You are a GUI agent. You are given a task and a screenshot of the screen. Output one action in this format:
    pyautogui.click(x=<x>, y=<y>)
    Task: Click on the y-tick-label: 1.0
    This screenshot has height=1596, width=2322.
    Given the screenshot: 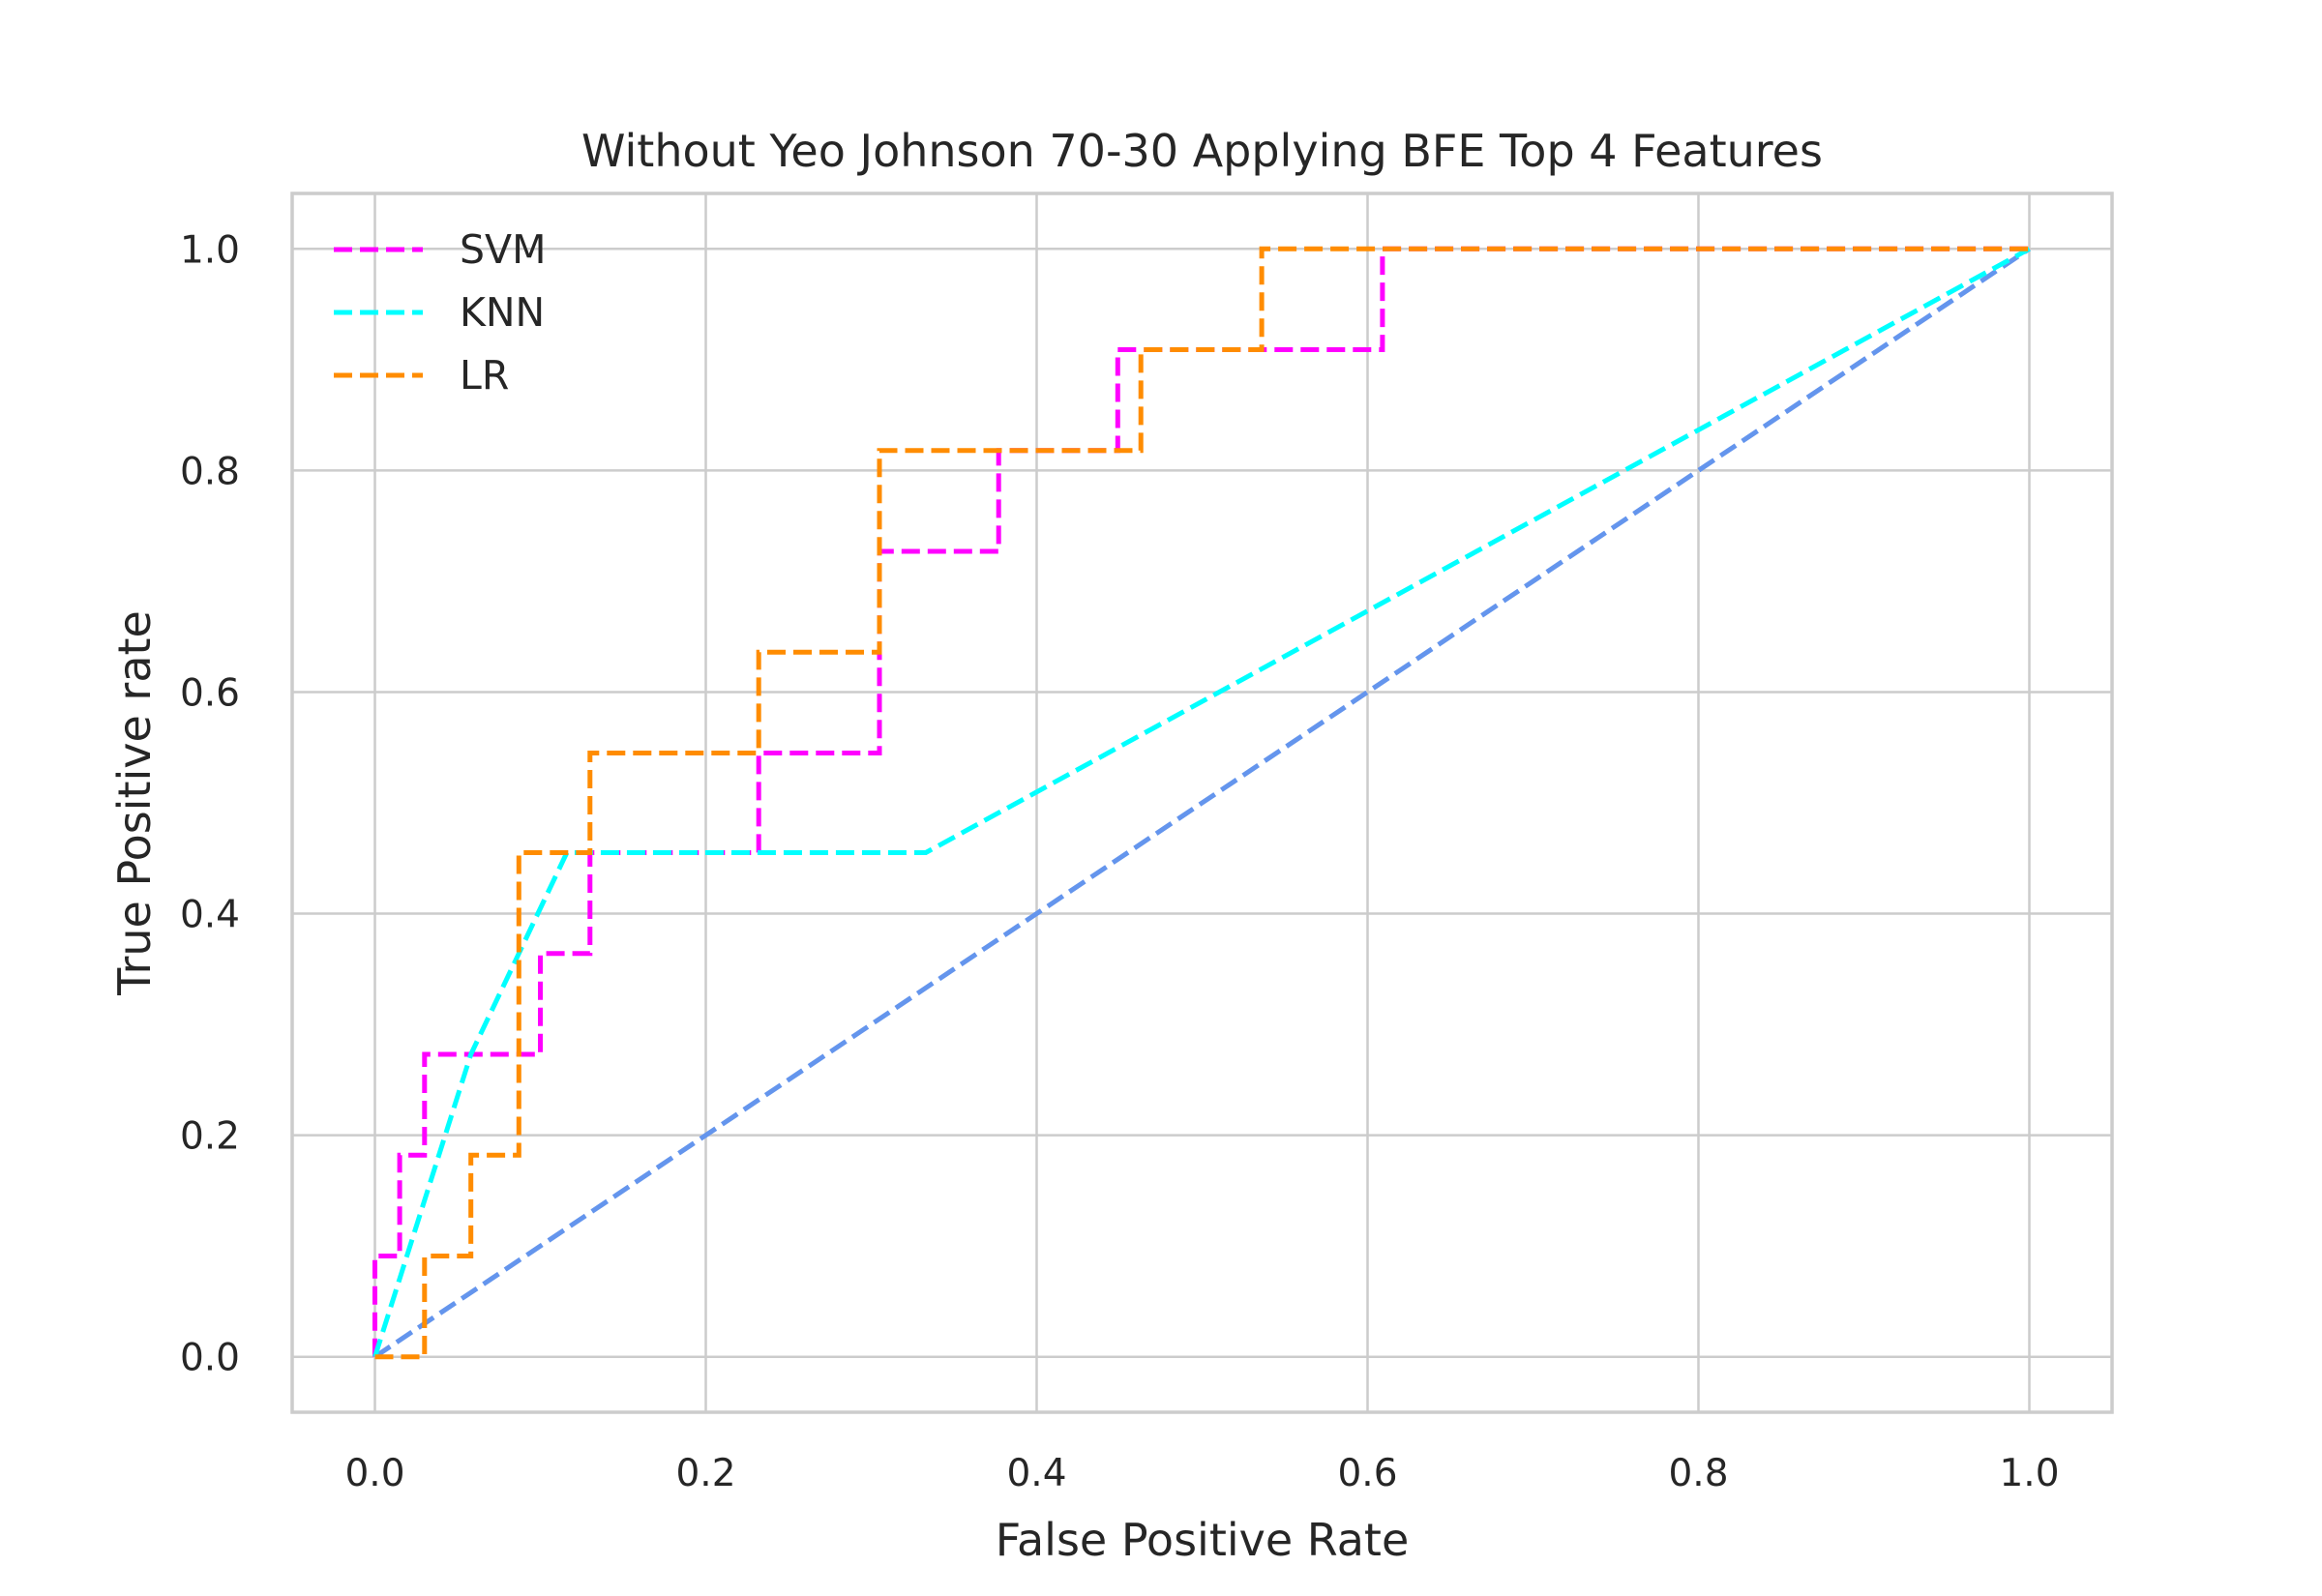 What is the action you would take?
    pyautogui.click(x=210, y=250)
    